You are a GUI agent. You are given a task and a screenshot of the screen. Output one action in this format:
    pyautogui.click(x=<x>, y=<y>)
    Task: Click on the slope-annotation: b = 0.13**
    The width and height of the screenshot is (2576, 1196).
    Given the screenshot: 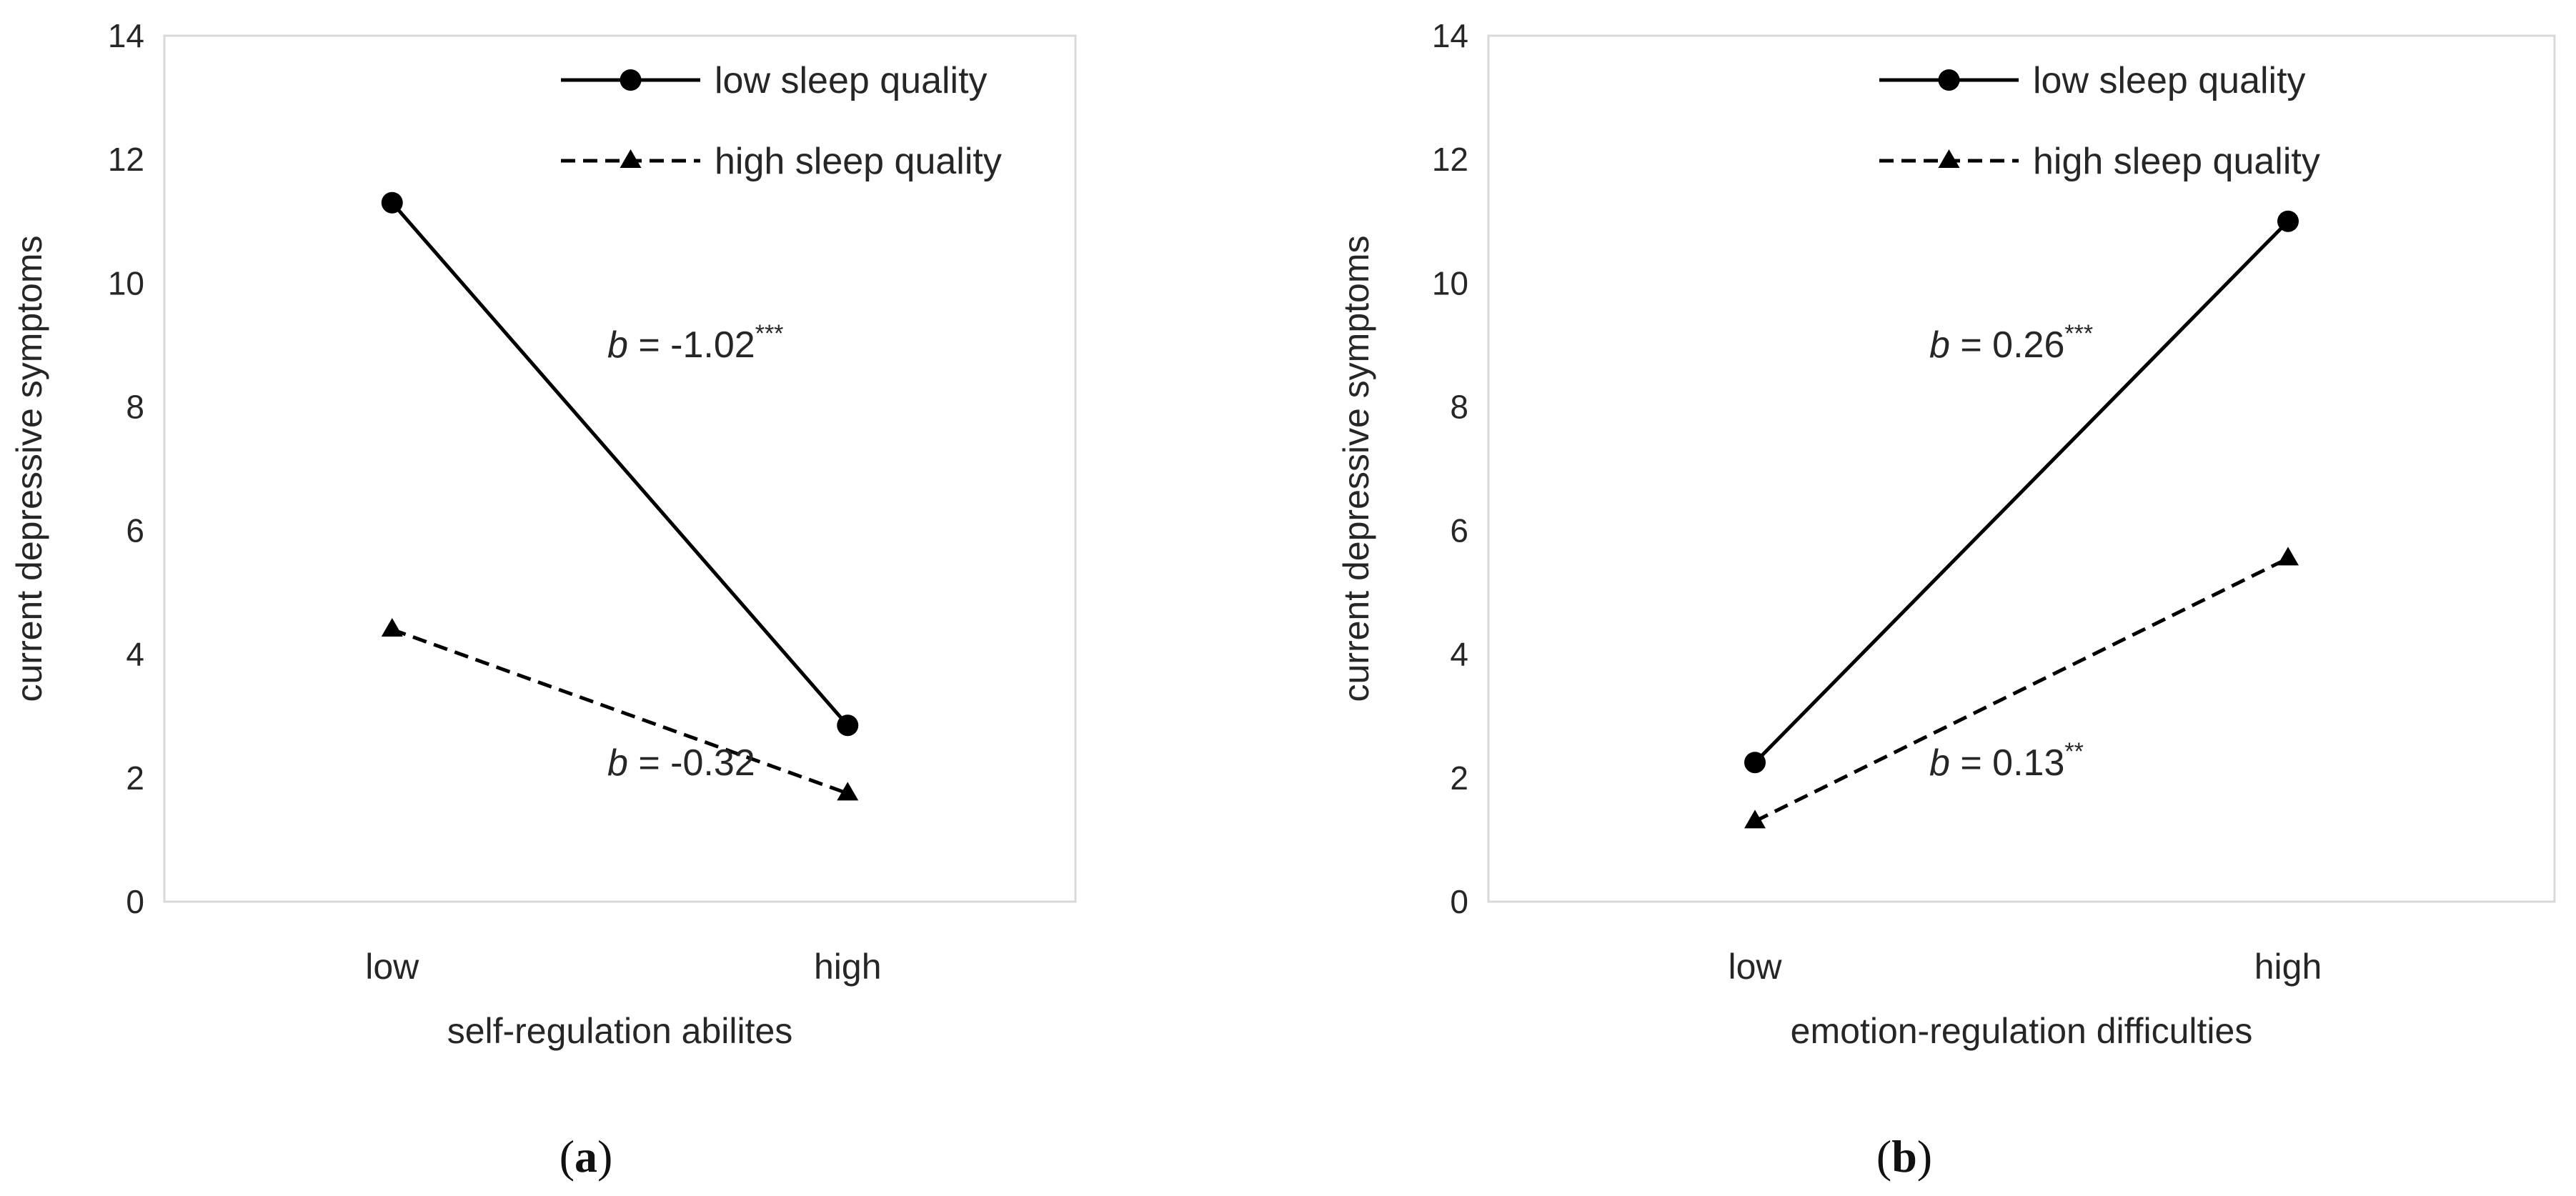 What is the action you would take?
    pyautogui.click(x=2006, y=761)
    